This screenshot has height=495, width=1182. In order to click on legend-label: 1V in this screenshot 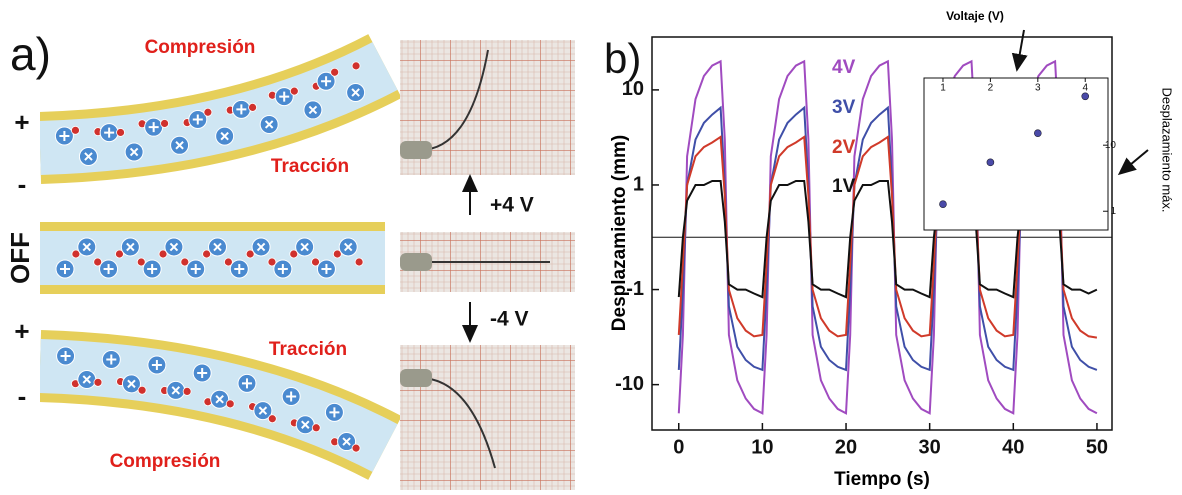, I will do `click(844, 186)`.